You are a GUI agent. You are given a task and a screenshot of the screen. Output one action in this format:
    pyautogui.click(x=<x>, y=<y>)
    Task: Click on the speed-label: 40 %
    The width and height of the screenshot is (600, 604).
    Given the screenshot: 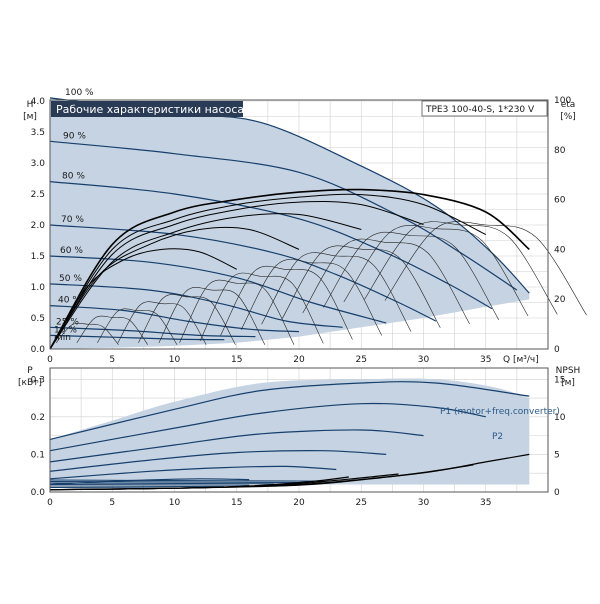 What is the action you would take?
    pyautogui.click(x=69, y=301)
    